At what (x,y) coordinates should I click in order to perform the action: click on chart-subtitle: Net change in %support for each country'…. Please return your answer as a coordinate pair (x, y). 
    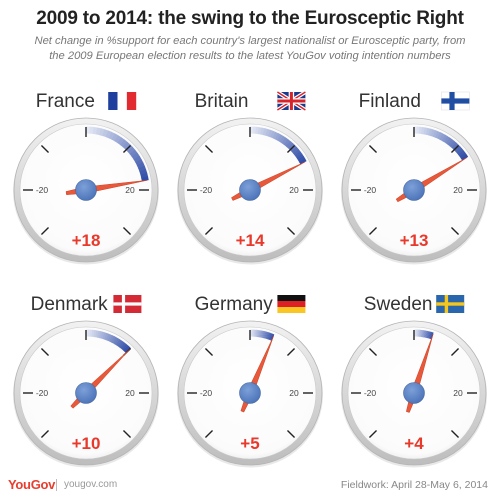
    Looking at the image, I should click on (250, 49).